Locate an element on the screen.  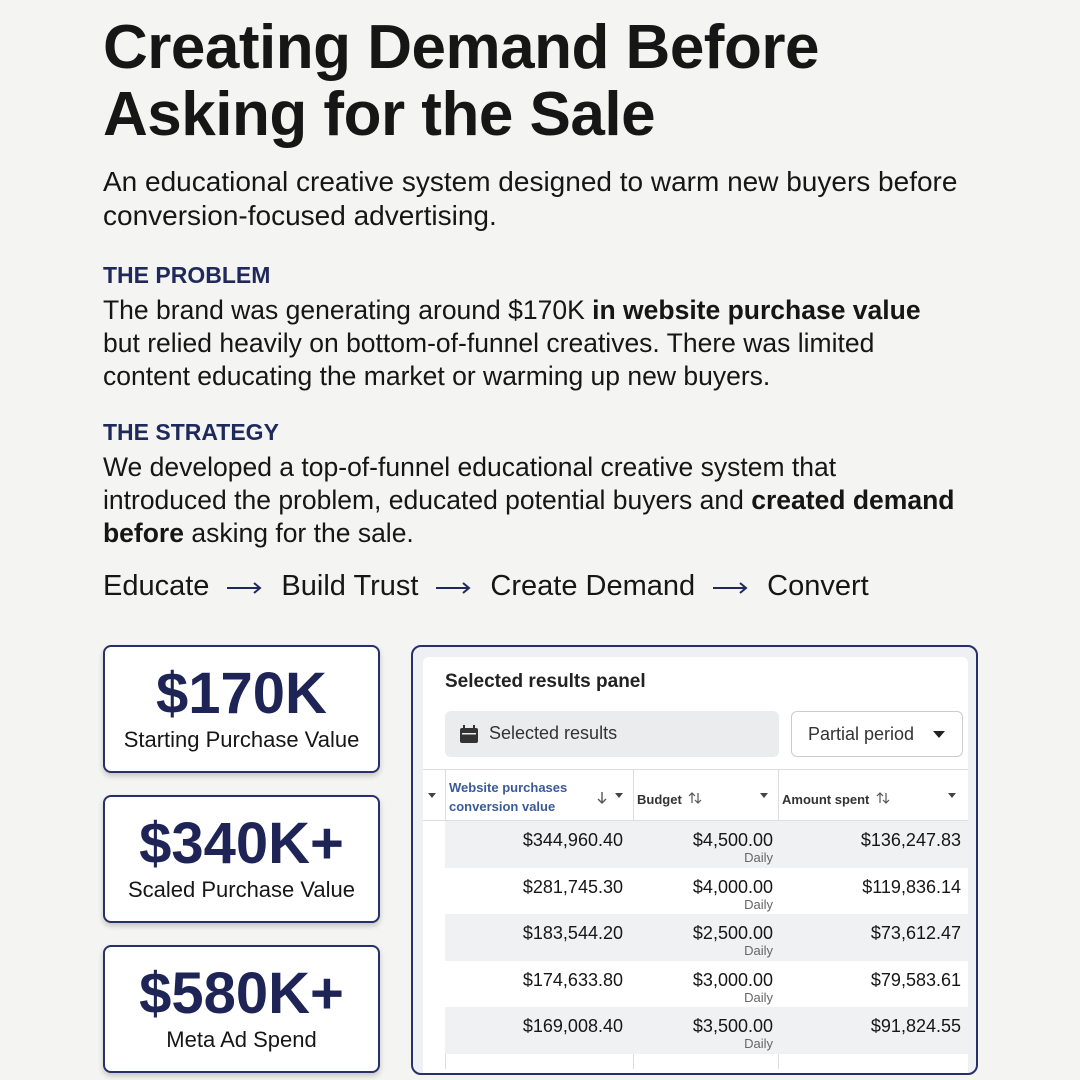
section-heading: THE PROBLEM is located at coordinates (187, 275).